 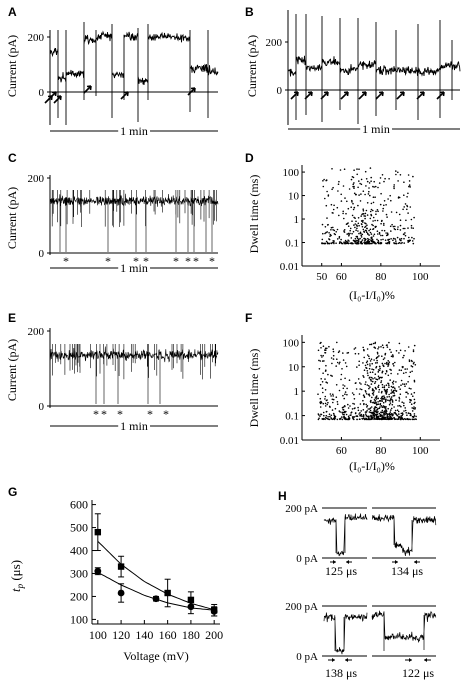 I want to click on panel-d-ytick-label: 100, so click(x=291, y=173).